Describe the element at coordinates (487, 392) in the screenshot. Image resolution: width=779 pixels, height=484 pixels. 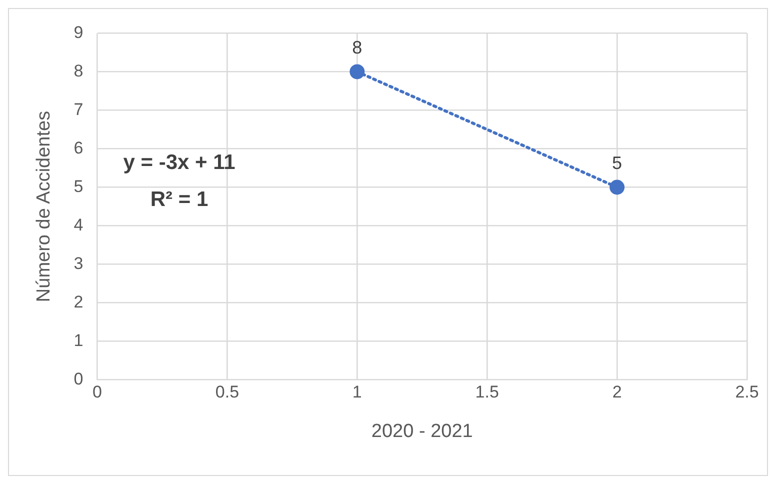
I see `x-tick-label: 1.5` at that location.